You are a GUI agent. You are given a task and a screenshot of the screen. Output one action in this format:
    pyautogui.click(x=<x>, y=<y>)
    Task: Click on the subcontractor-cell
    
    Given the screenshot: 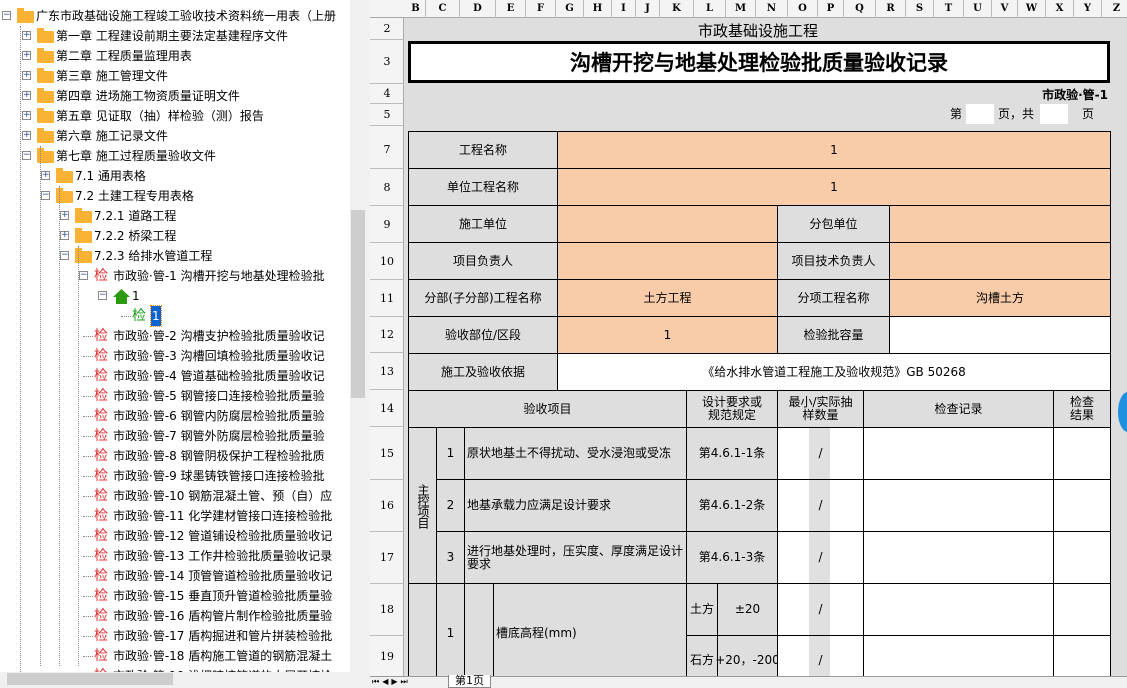 What is the action you would take?
    pyautogui.click(x=1000, y=224)
    